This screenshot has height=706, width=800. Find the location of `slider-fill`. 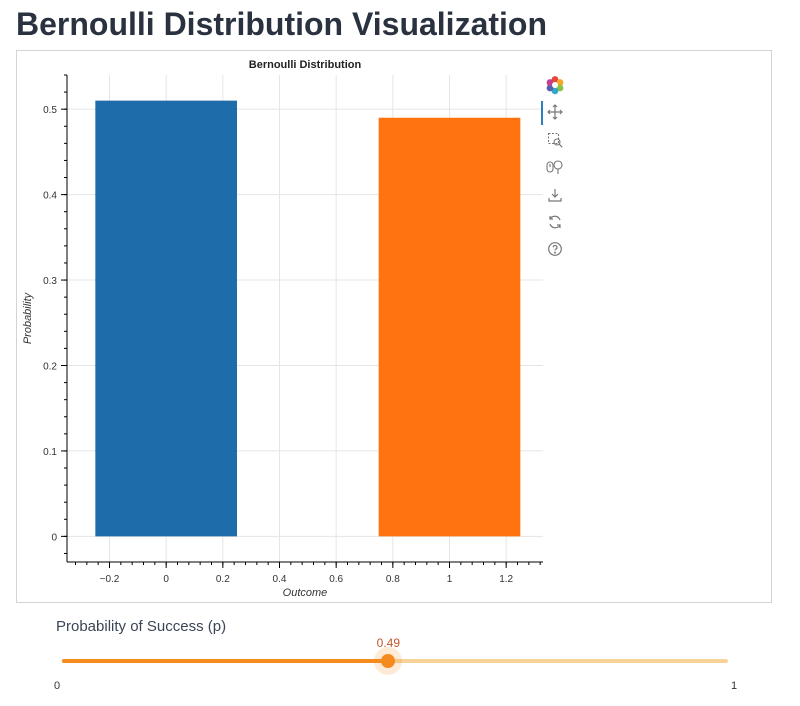

slider-fill is located at coordinates (225, 661).